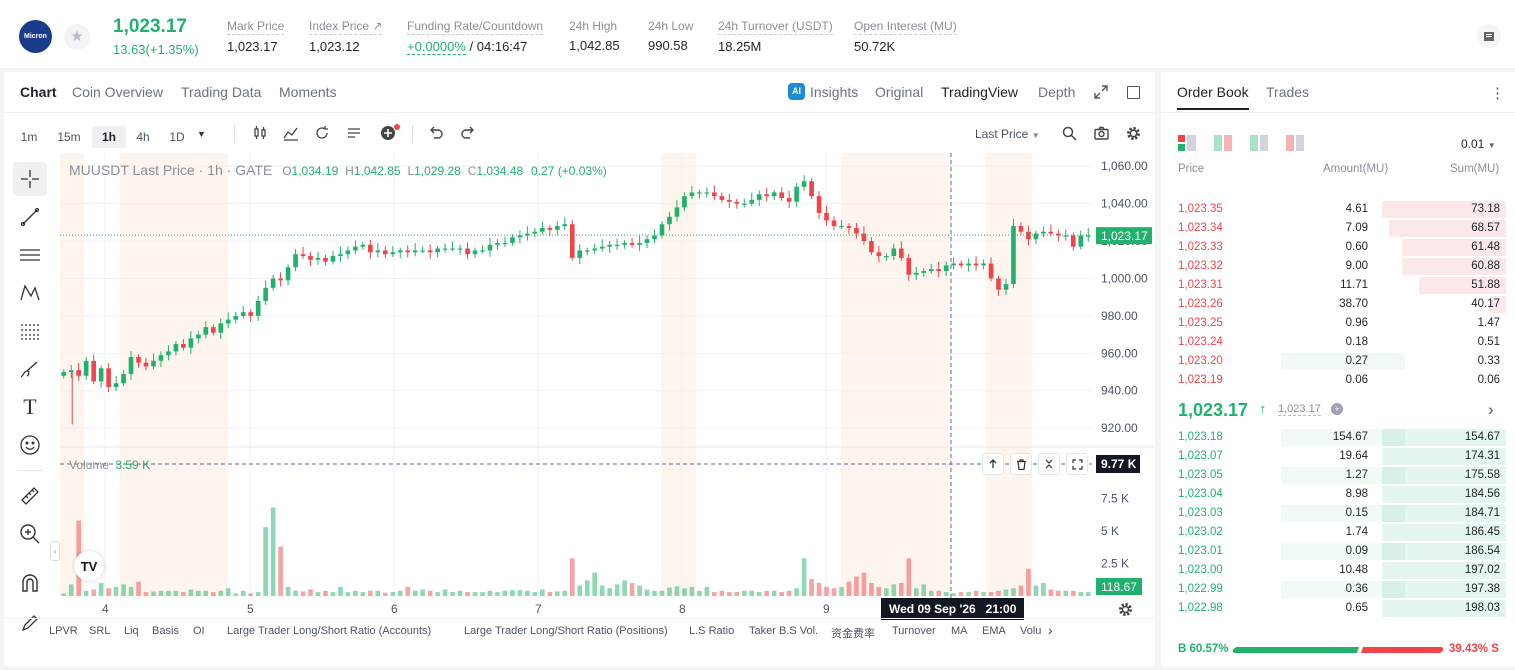 This screenshot has width=1515, height=670. What do you see at coordinates (436, 135) in the screenshot?
I see `undo-icon` at bounding box center [436, 135].